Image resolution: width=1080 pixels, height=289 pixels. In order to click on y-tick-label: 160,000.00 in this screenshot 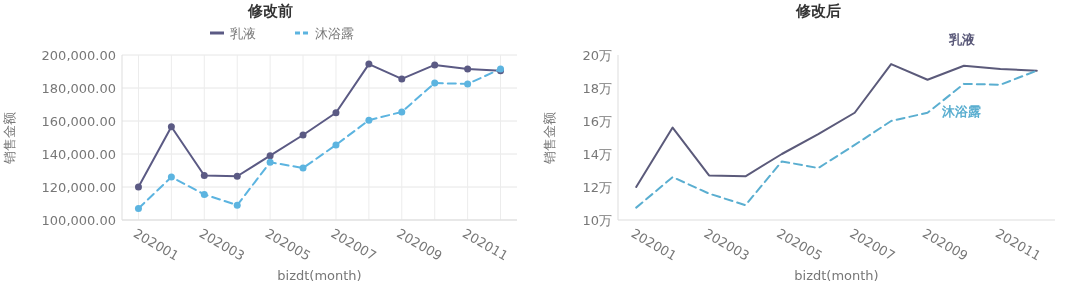, I will do `click(78, 121)`.